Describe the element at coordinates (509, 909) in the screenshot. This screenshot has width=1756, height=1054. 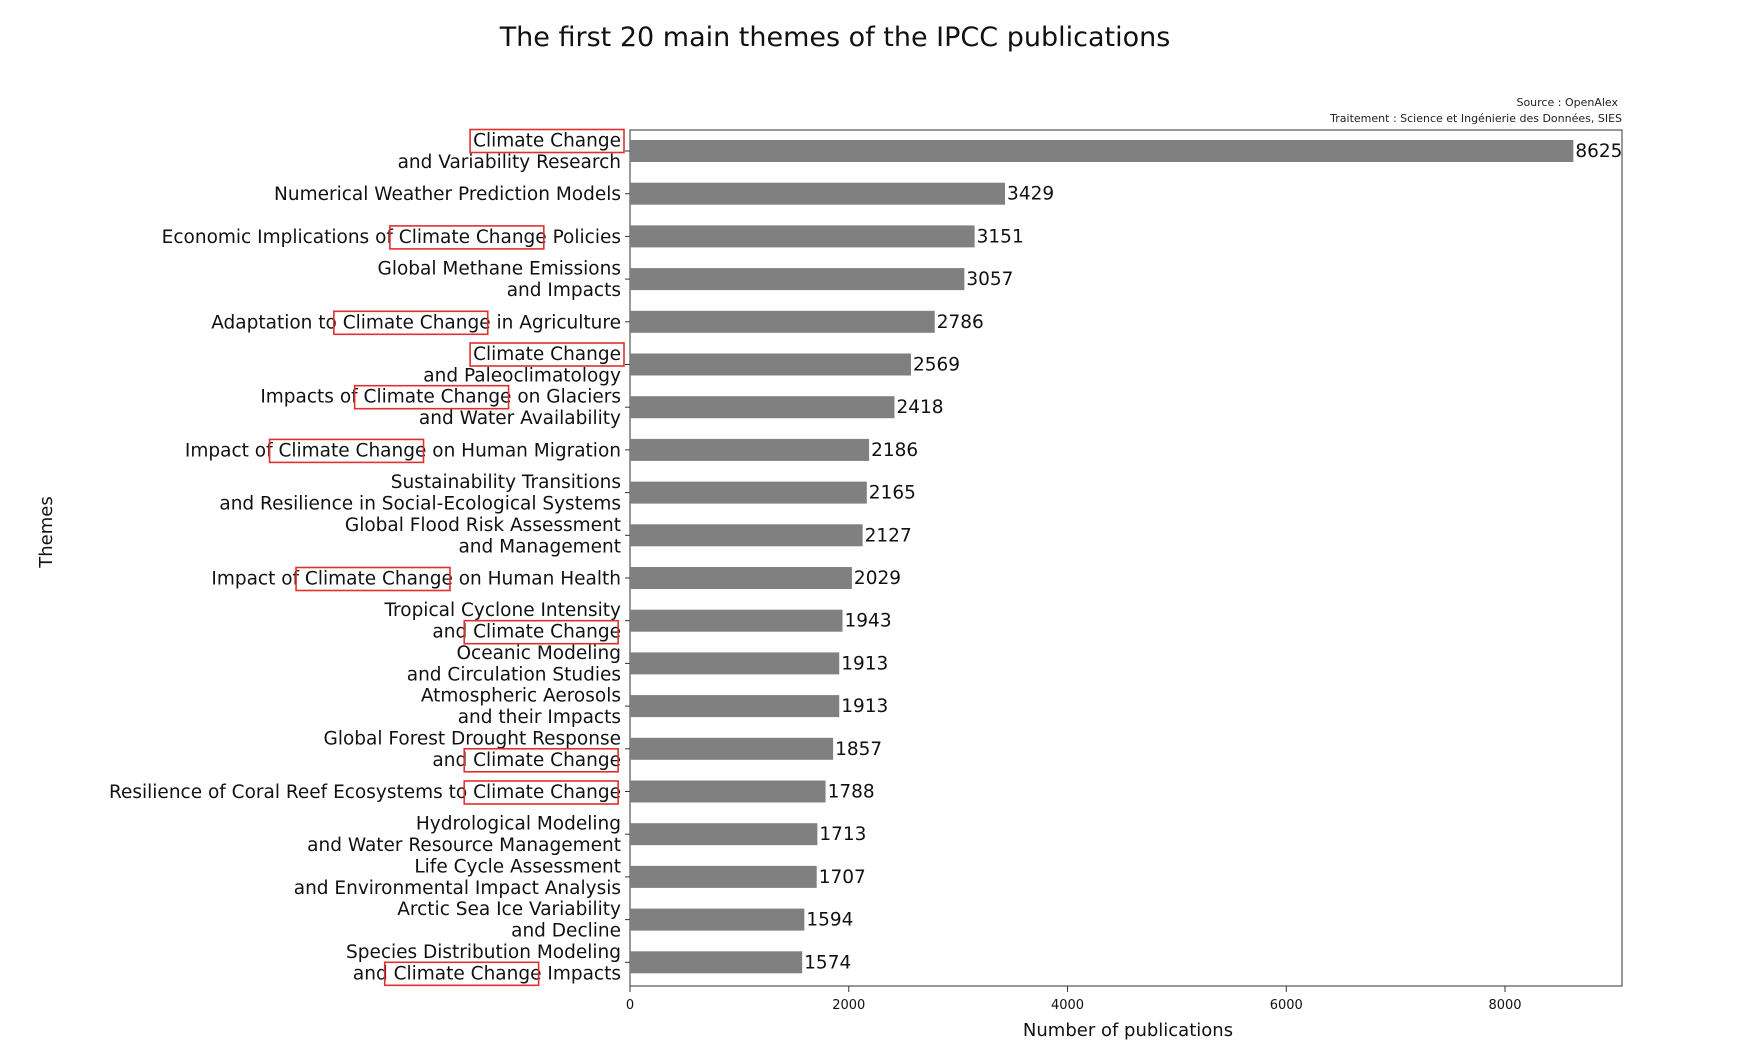
I see `category-label: Arctic Sea Ice Variability` at that location.